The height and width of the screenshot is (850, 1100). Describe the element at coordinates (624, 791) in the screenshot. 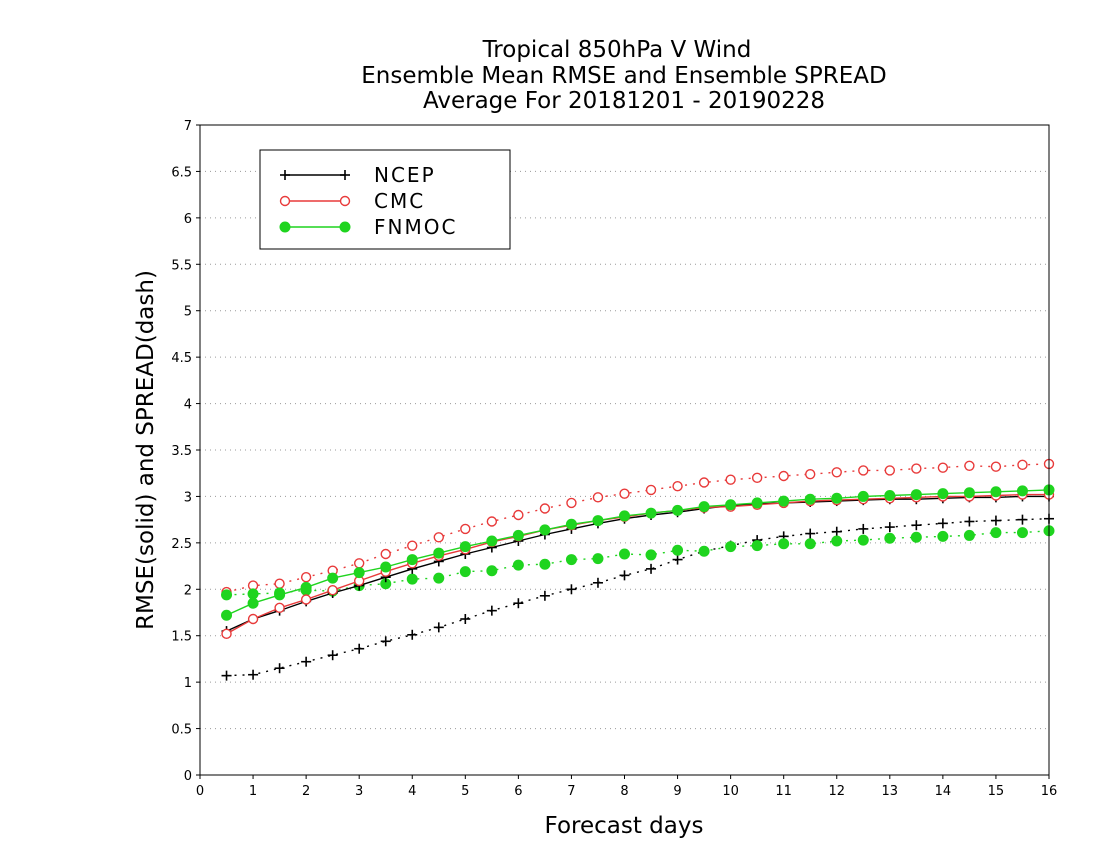

I see `x-tick-label: 8` at that location.